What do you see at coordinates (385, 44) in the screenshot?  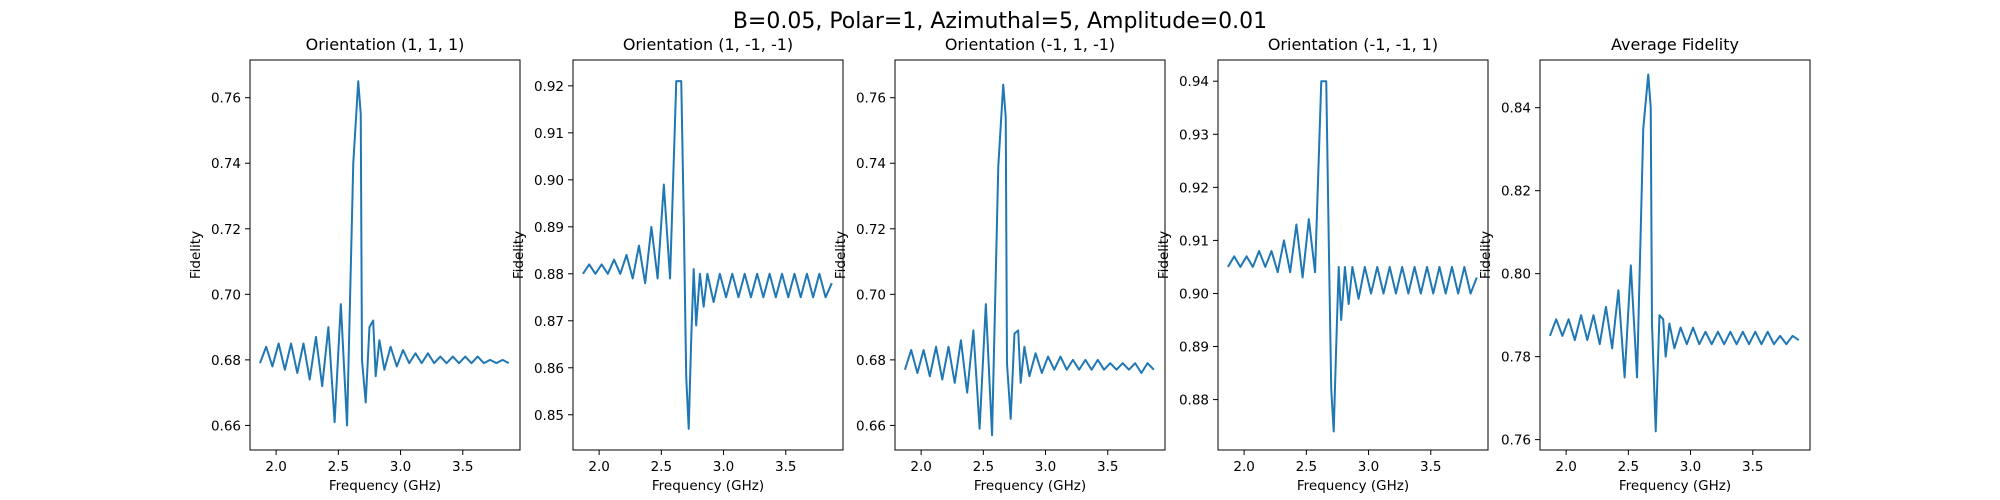 I see `subplot-title: Orientation (1, 1, 1)` at bounding box center [385, 44].